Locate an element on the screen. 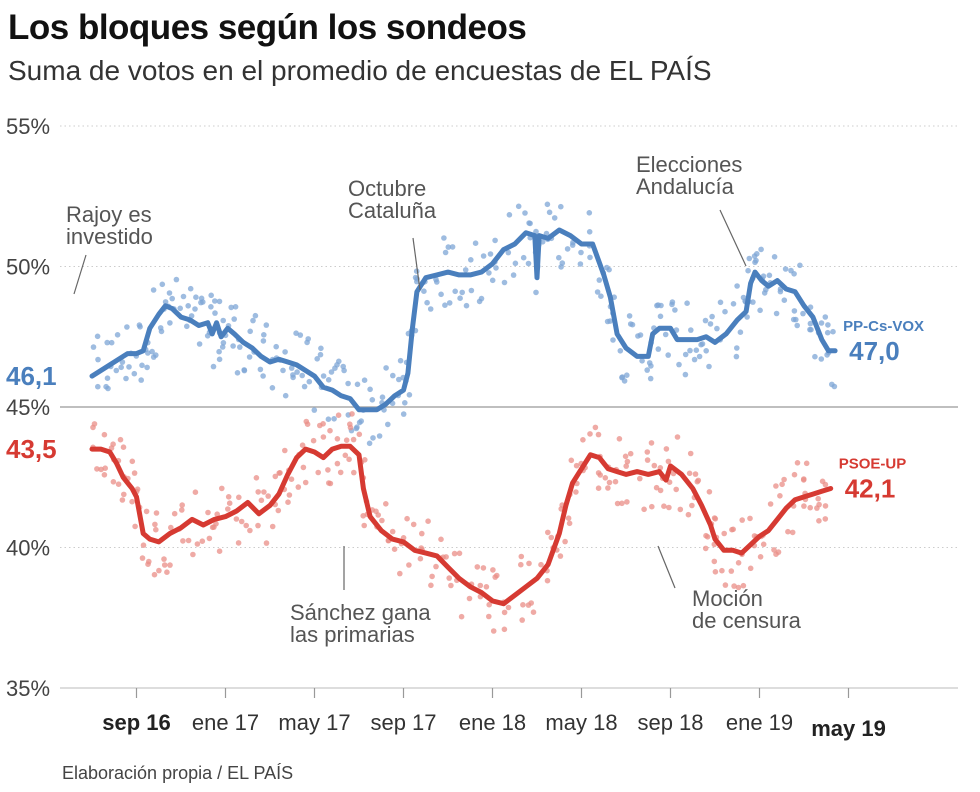 The width and height of the screenshot is (980, 792). x-tick-label: sep 16 is located at coordinates (136, 722).